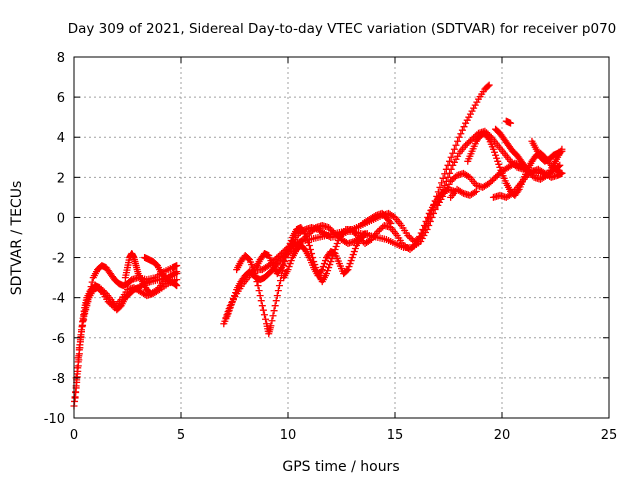 This screenshot has height=480, width=640. Describe the element at coordinates (502, 435) in the screenshot. I see `x-tick-label: 20` at that location.